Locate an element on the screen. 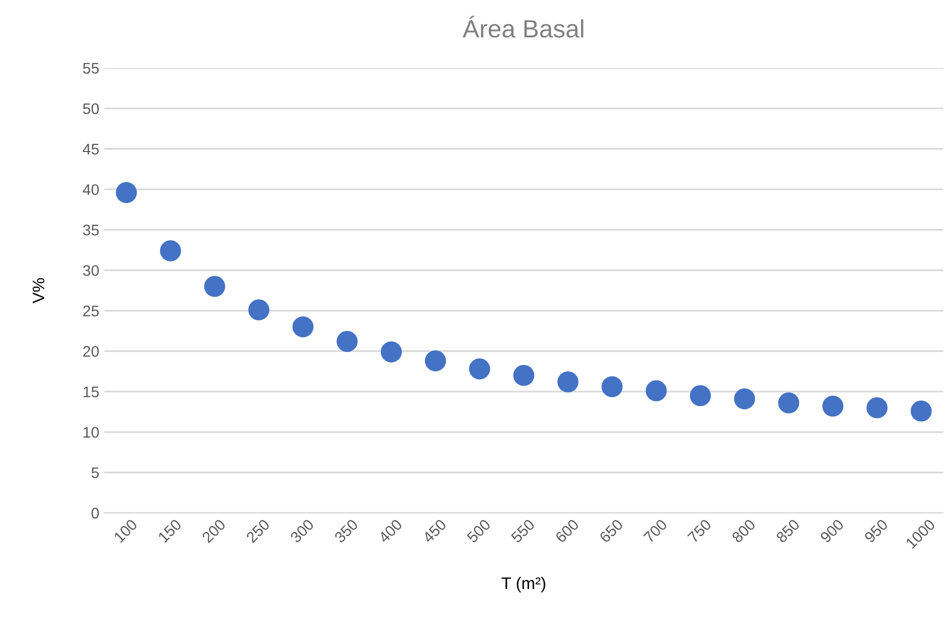 The width and height of the screenshot is (948, 618). x-tick-label: 100 is located at coordinates (125, 530).